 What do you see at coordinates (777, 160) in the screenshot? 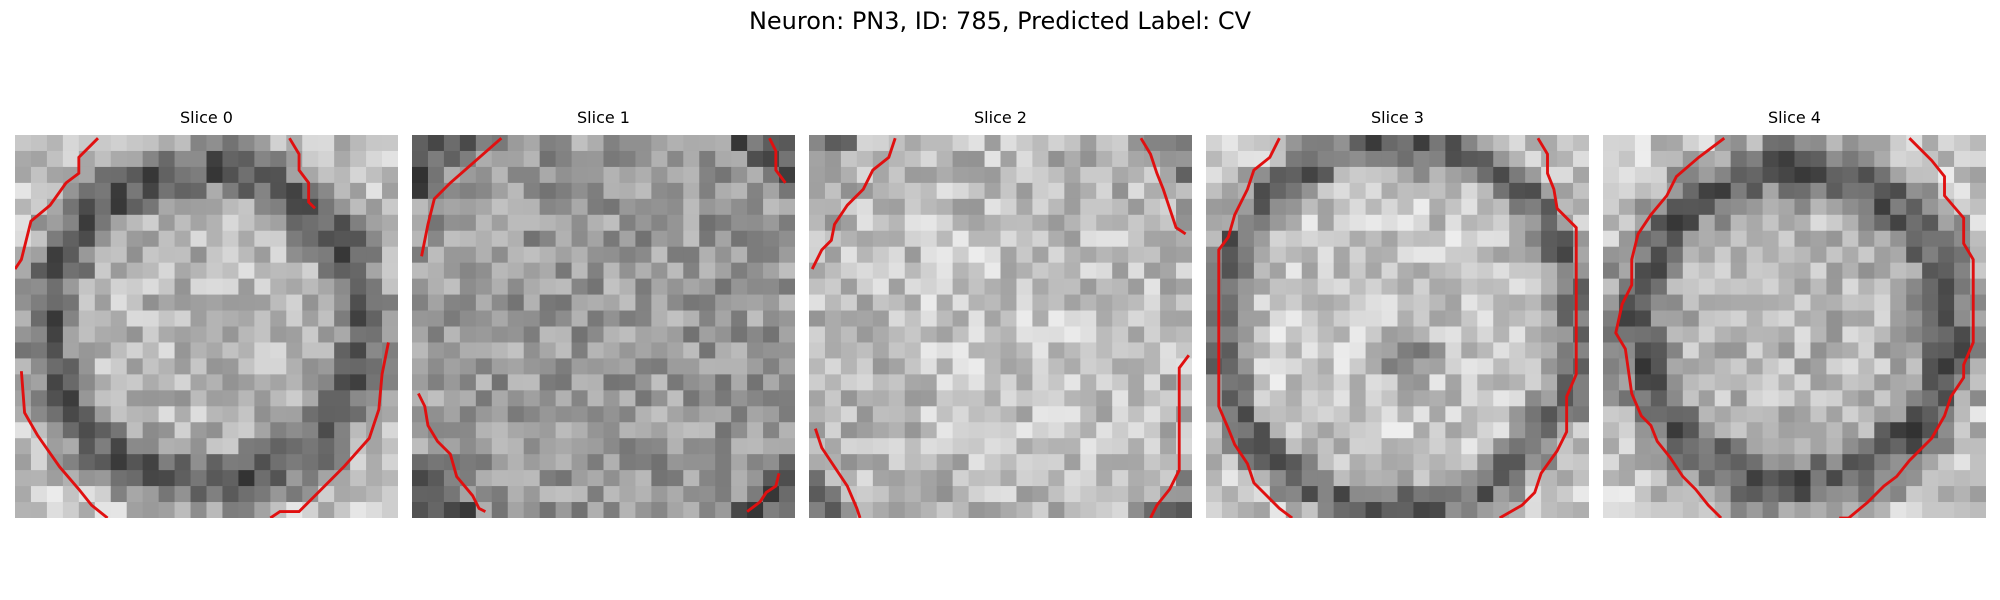
I see `contour-line` at bounding box center [777, 160].